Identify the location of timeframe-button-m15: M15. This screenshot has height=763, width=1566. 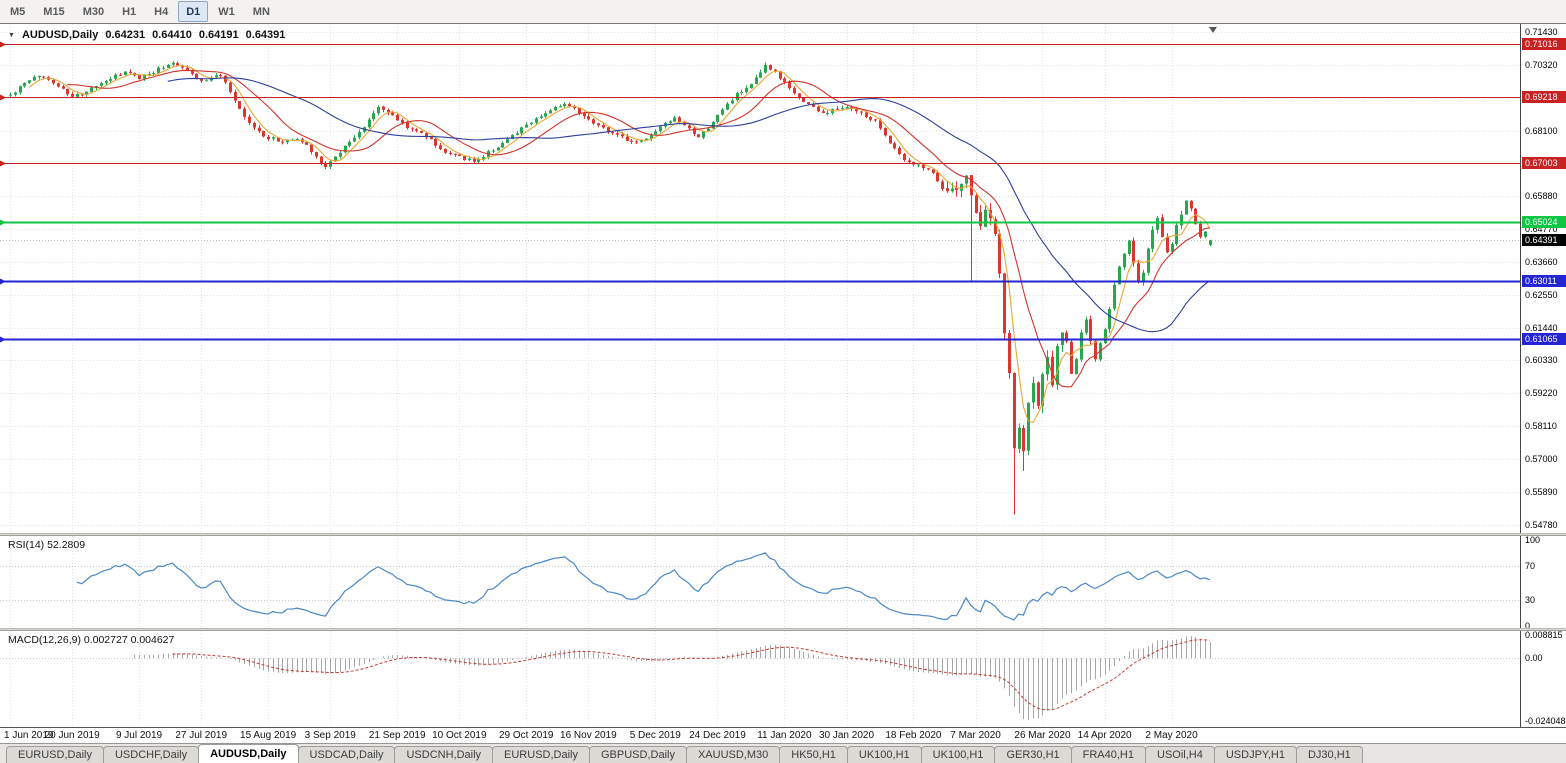
(54, 11).